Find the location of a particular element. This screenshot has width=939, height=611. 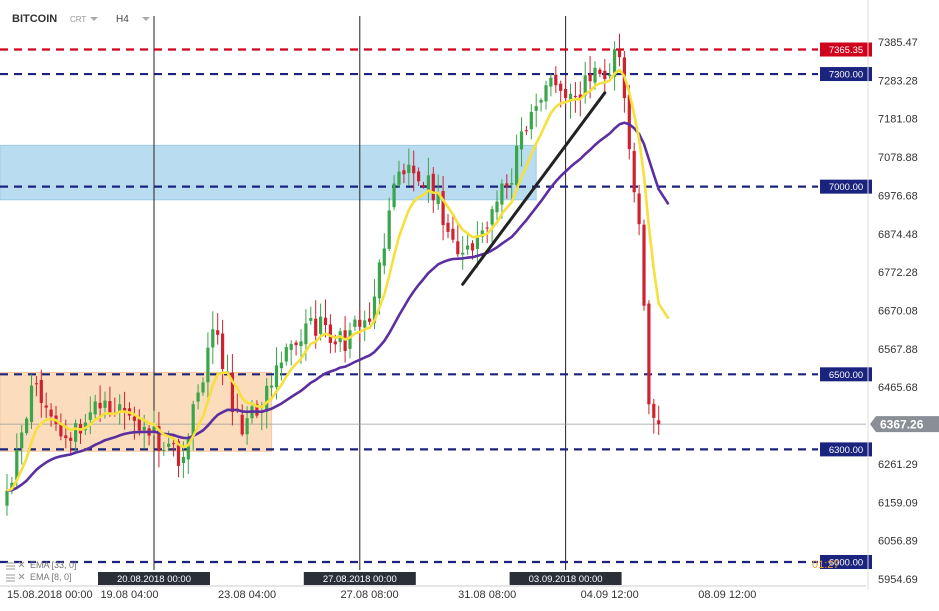

y-tick-label: 6261.29 is located at coordinates (898, 465).